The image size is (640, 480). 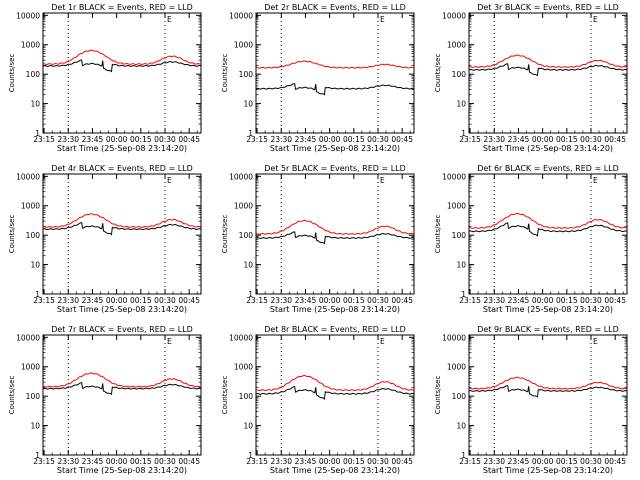 What do you see at coordinates (335, 7) in the screenshot?
I see `panel-title: Det 2r BLACK = Events, RED = LLD` at bounding box center [335, 7].